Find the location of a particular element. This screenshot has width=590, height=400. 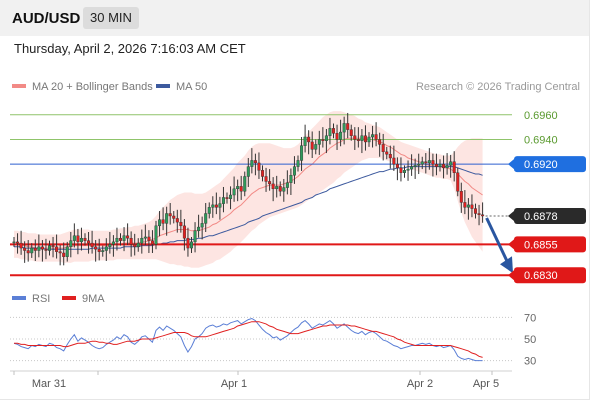

forecast-arrow-head is located at coordinates (506, 265).